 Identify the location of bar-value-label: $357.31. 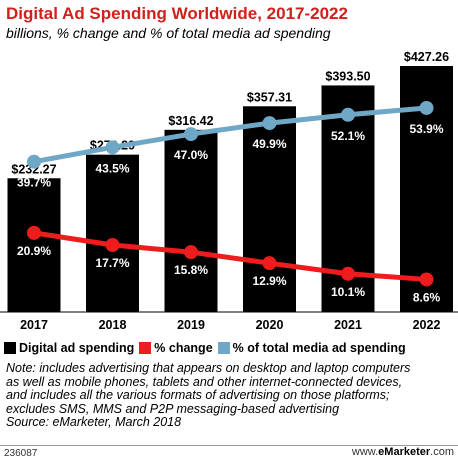
(269, 97).